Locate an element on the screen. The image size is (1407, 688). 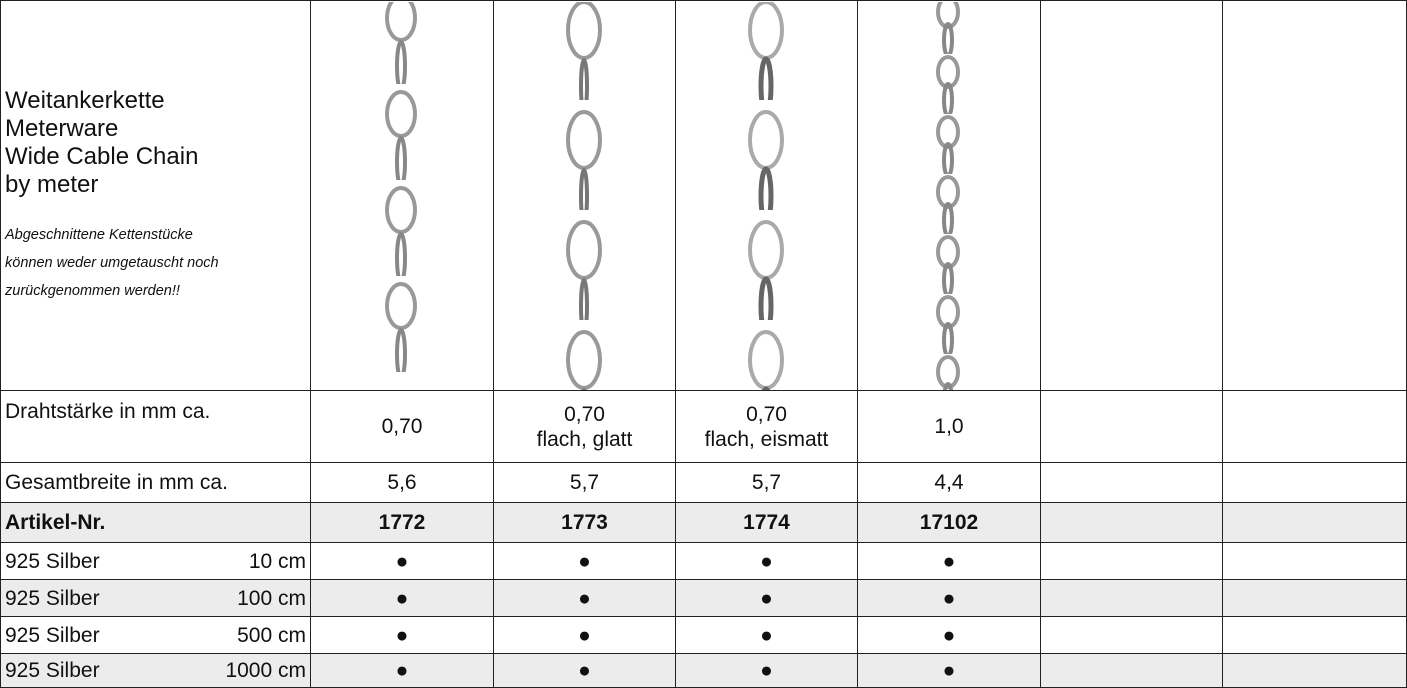
note-line: können weder umgetauscht noch is located at coordinates (112, 262).